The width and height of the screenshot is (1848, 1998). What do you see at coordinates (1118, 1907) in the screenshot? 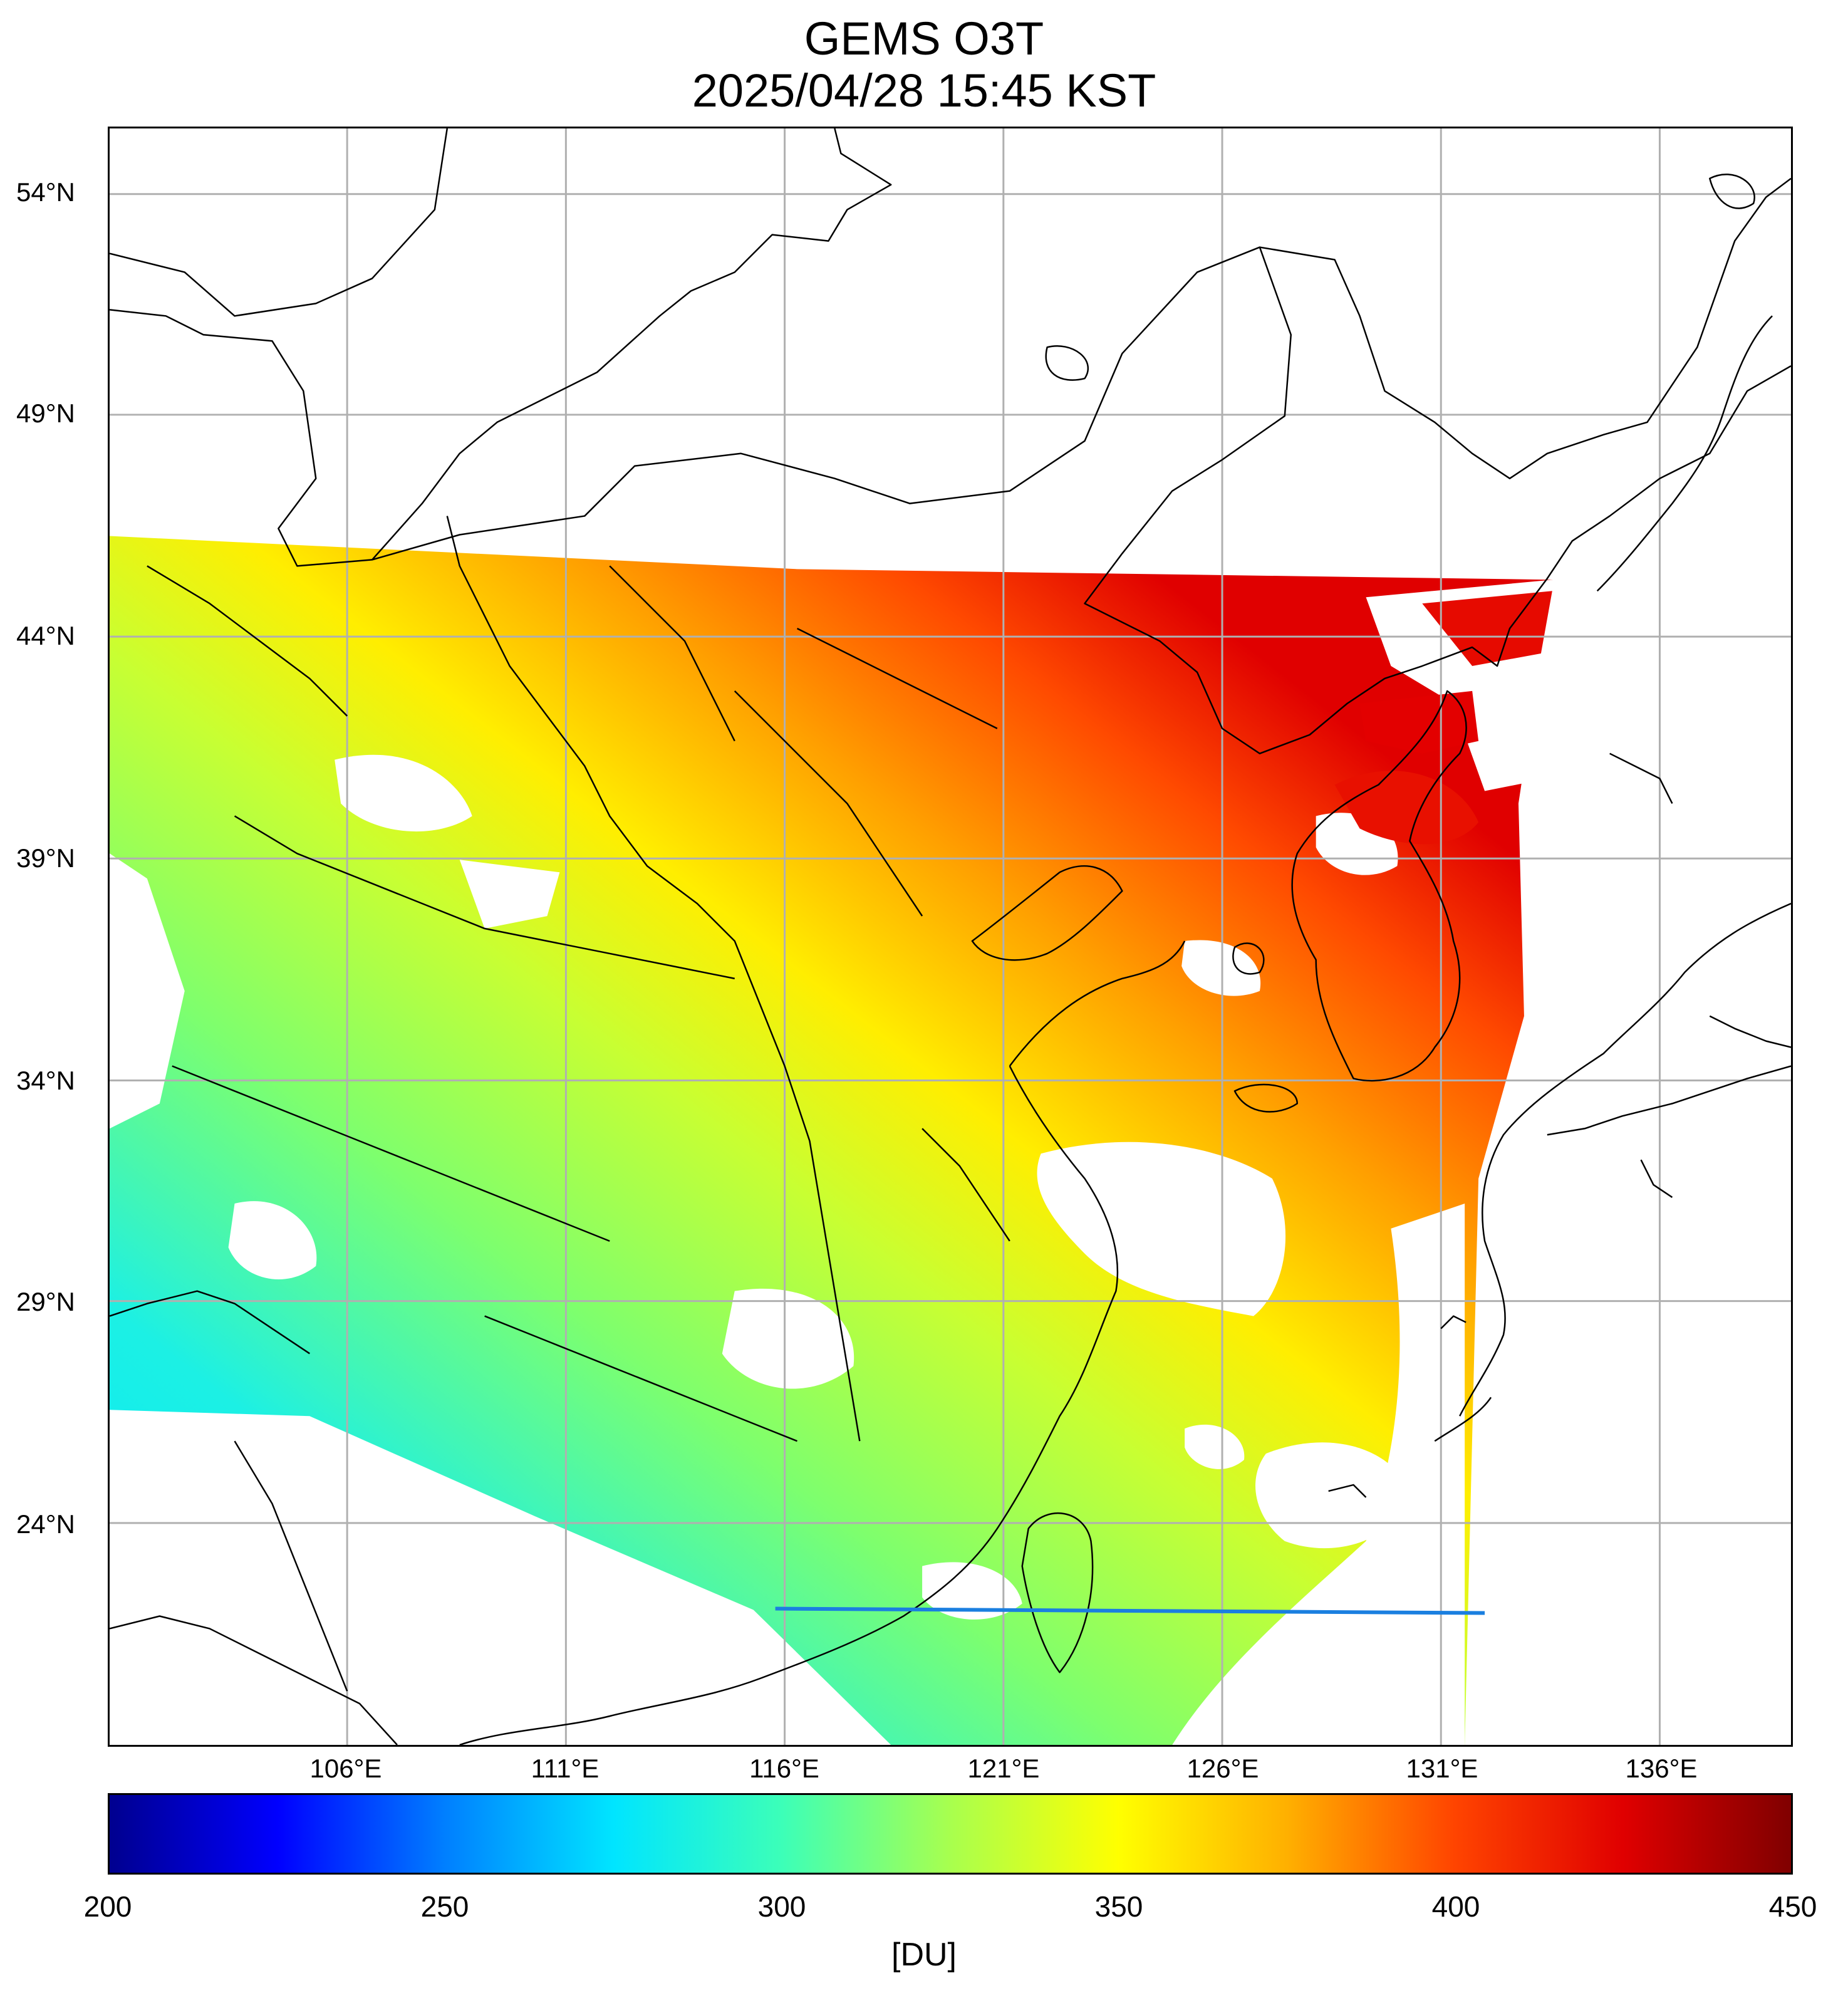
I see `colorbar-tick-label: 350` at bounding box center [1118, 1907].